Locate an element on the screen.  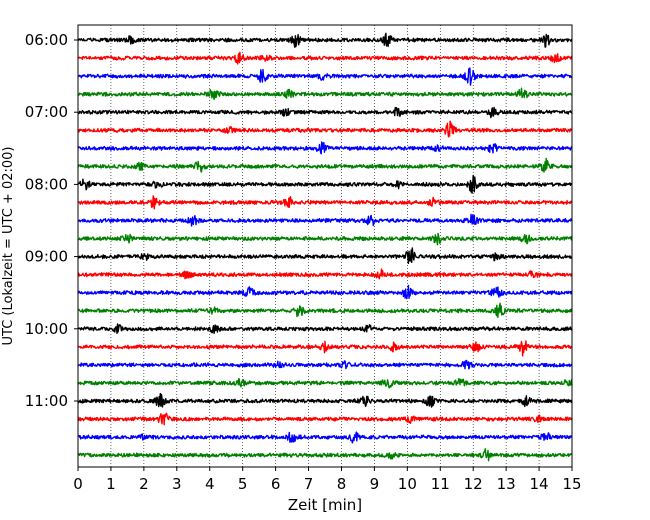
x-tick-label: 3 is located at coordinates (177, 484).